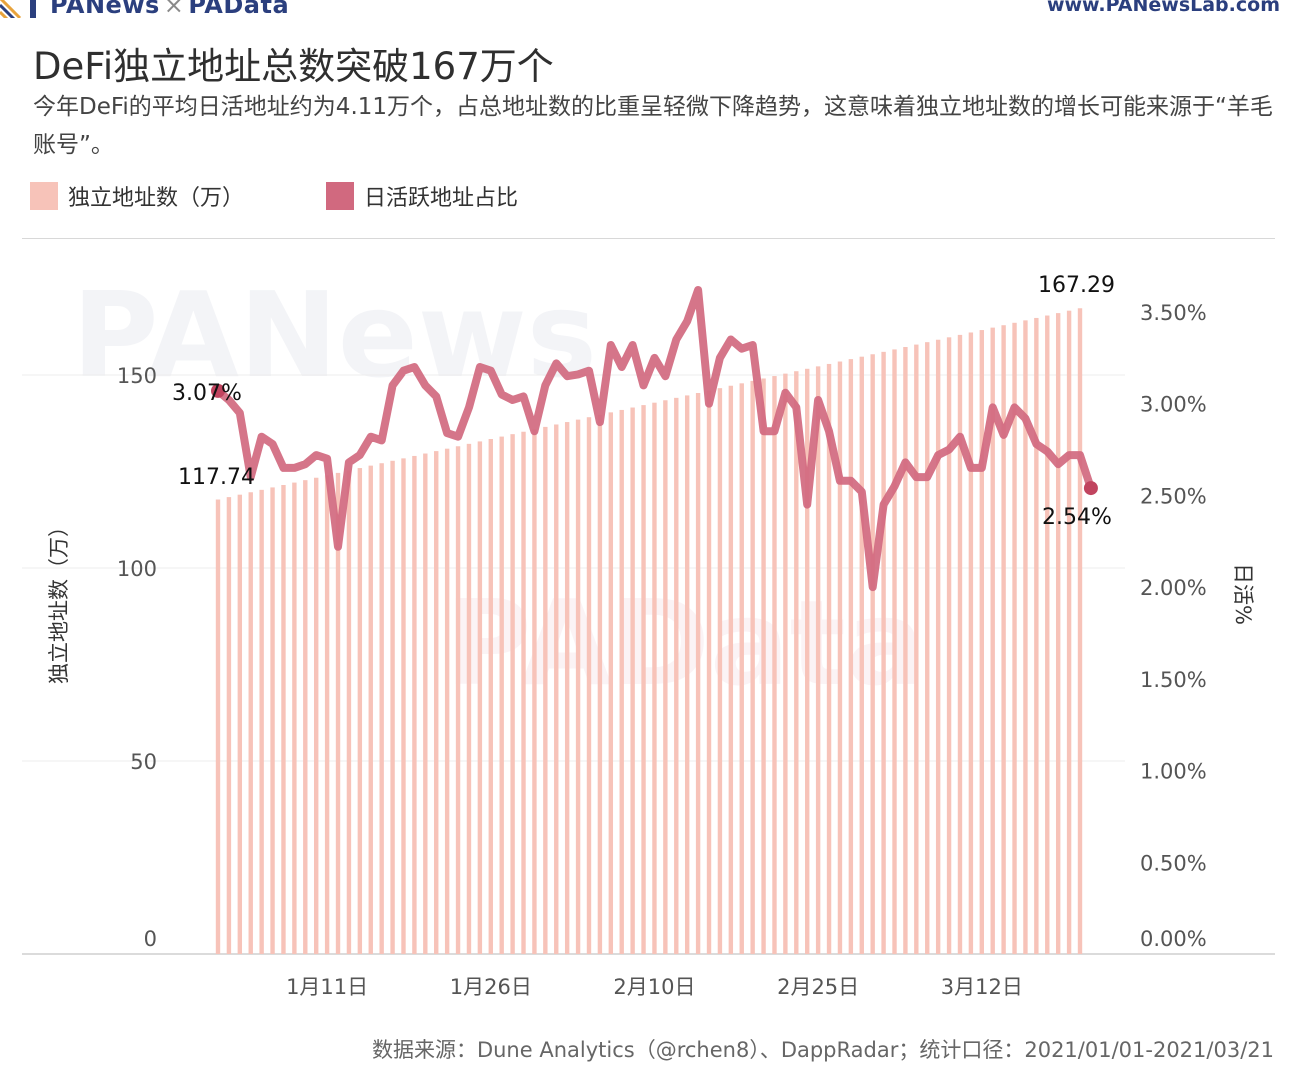  I want to click on y-right-tick-label: 1.50%, so click(1173, 680).